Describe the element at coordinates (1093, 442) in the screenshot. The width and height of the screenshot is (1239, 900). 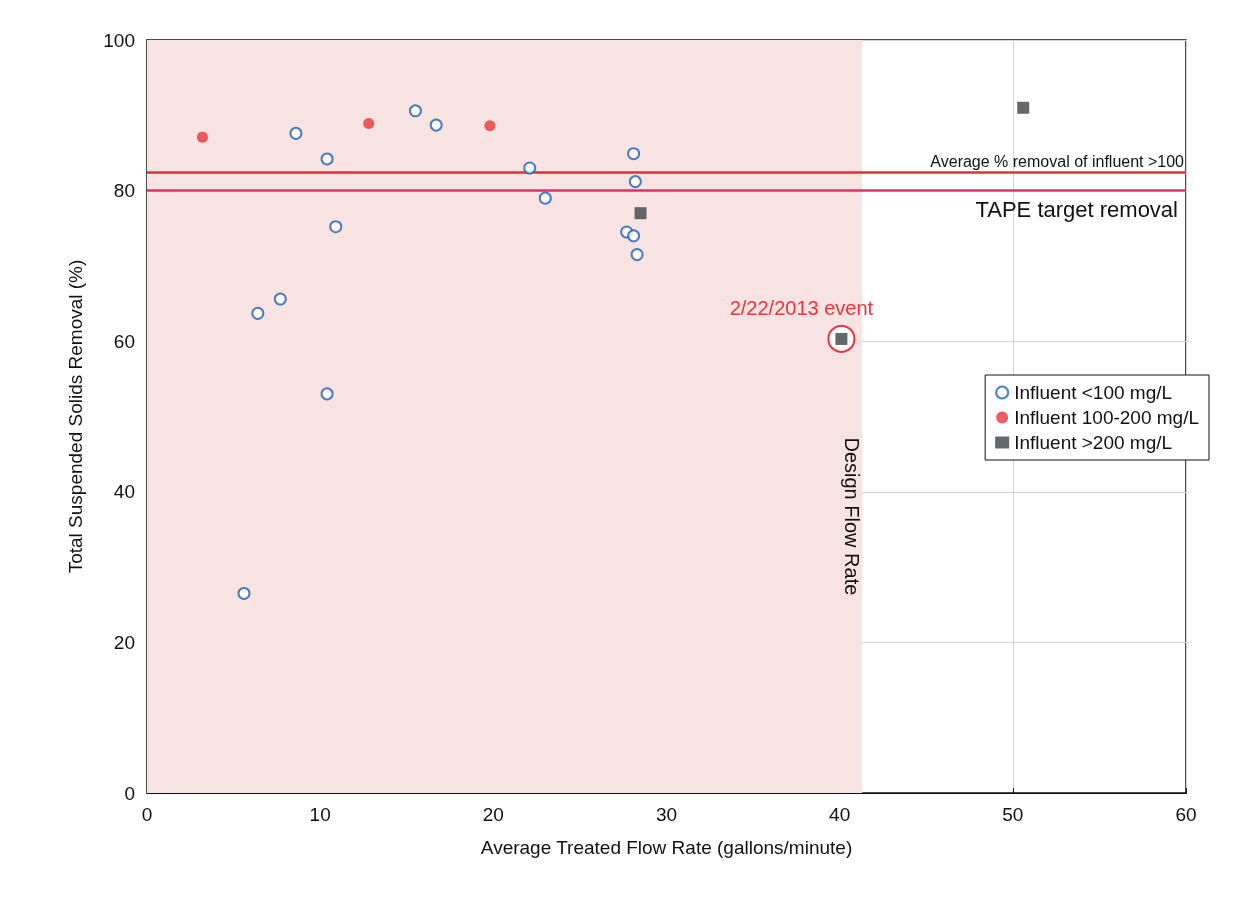
I see `legend-label: Influent >200 mg/L` at that location.